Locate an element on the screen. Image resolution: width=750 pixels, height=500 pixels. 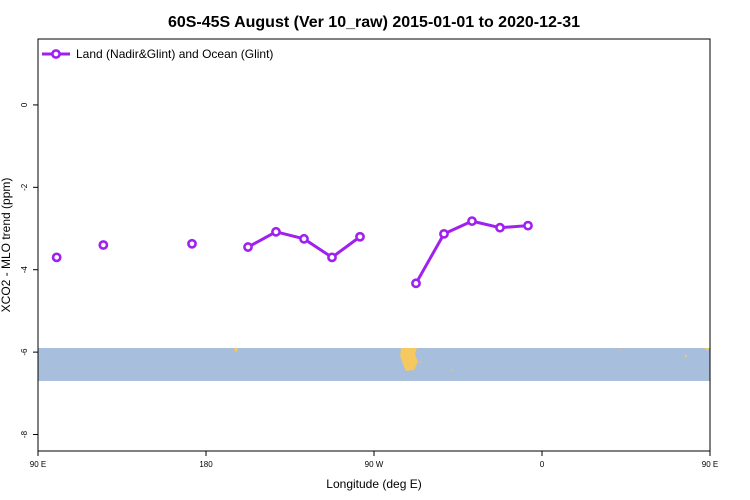
y-axis-label: XCO2 - MLO trend (ppm) is located at coordinates (6, 245).